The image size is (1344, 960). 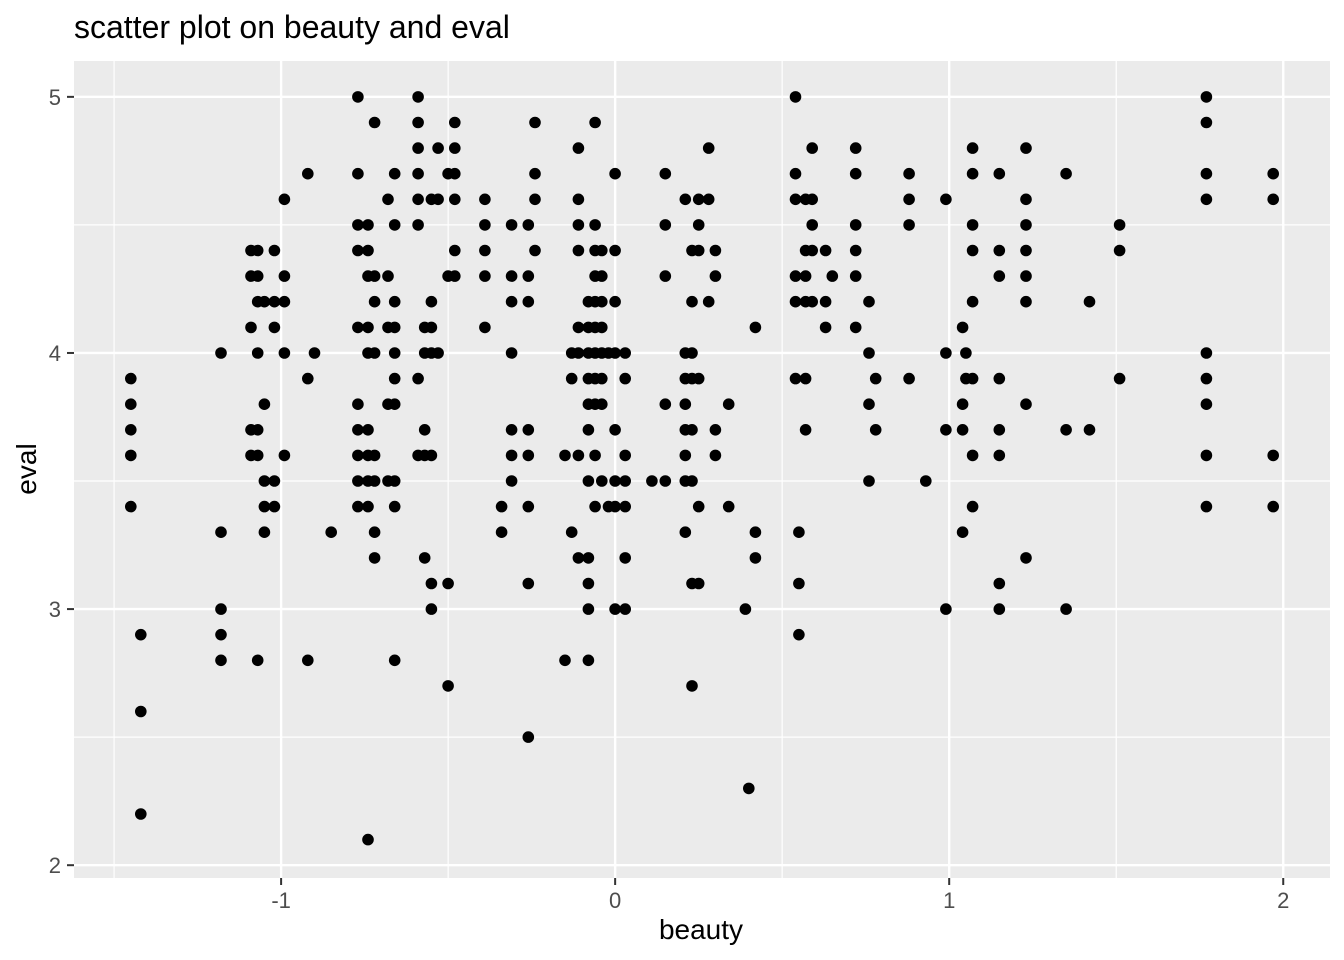 What do you see at coordinates (55, 97) in the screenshot?
I see `y-tick-label: 5` at bounding box center [55, 97].